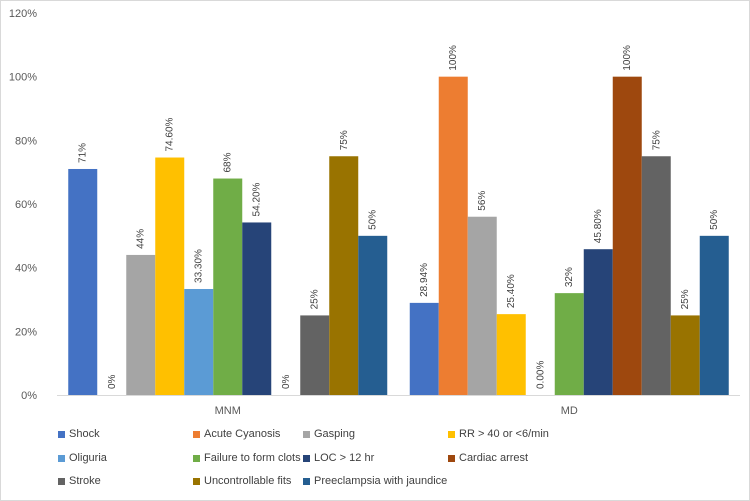 The image size is (750, 501). What do you see at coordinates (26, 269) in the screenshot?
I see `y-tick-label: 40%` at bounding box center [26, 269].